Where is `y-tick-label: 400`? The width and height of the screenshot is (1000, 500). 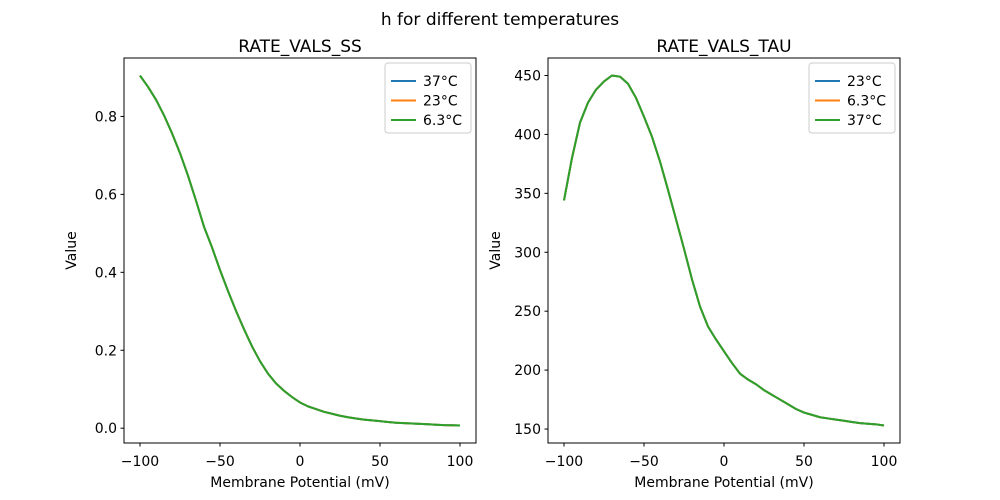 y-tick-label: 400 is located at coordinates (527, 135).